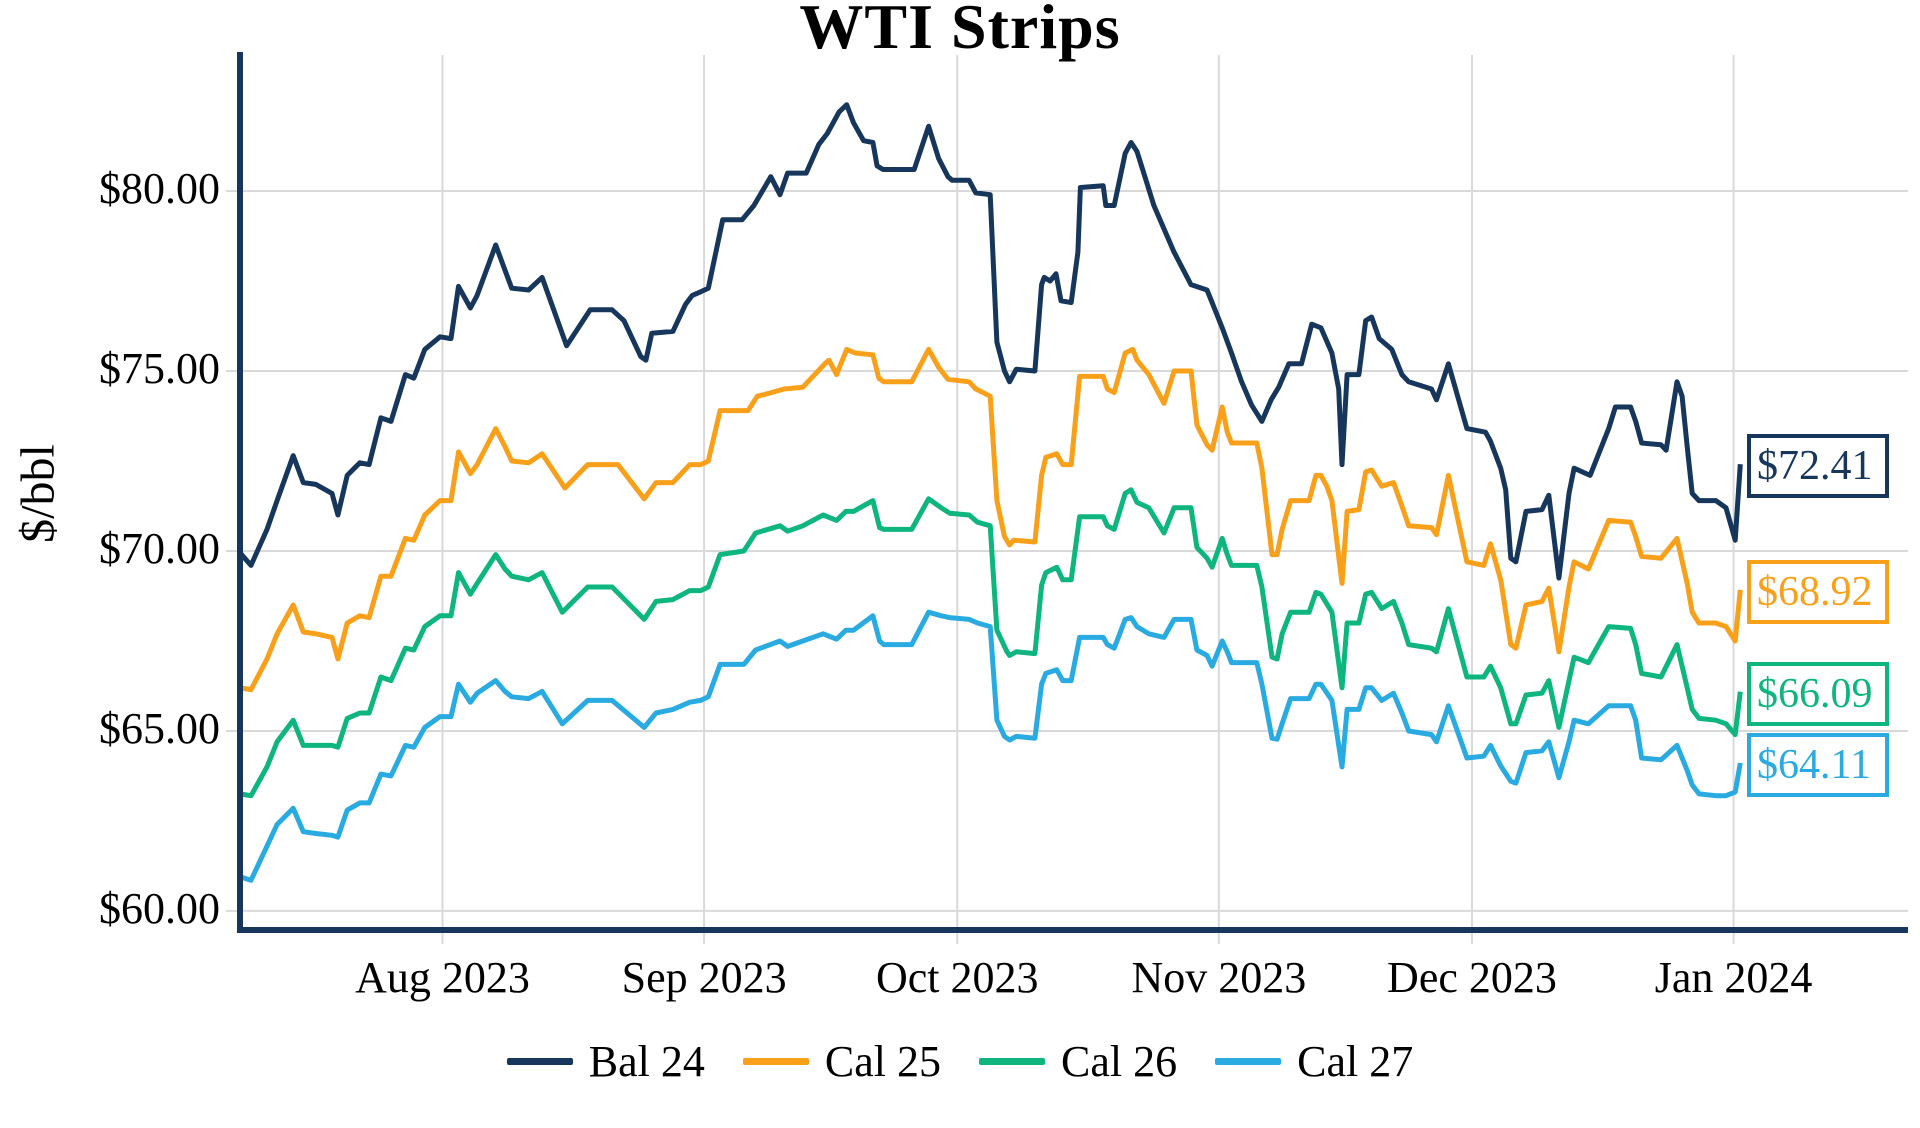 The width and height of the screenshot is (1920, 1128). What do you see at coordinates (1818, 466) in the screenshot?
I see `end-value-label-bal24: $72.41` at bounding box center [1818, 466].